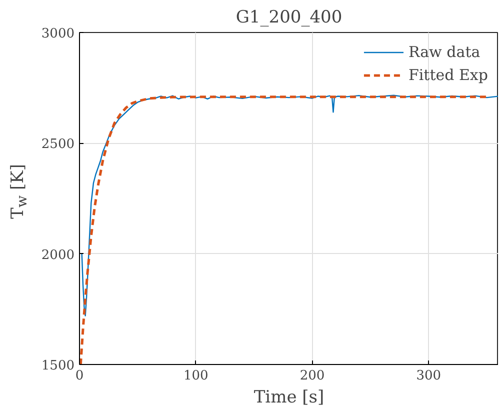 The image size is (501, 410). What do you see at coordinates (58, 366) in the screenshot?
I see `y-tick-label: 1500` at bounding box center [58, 366].